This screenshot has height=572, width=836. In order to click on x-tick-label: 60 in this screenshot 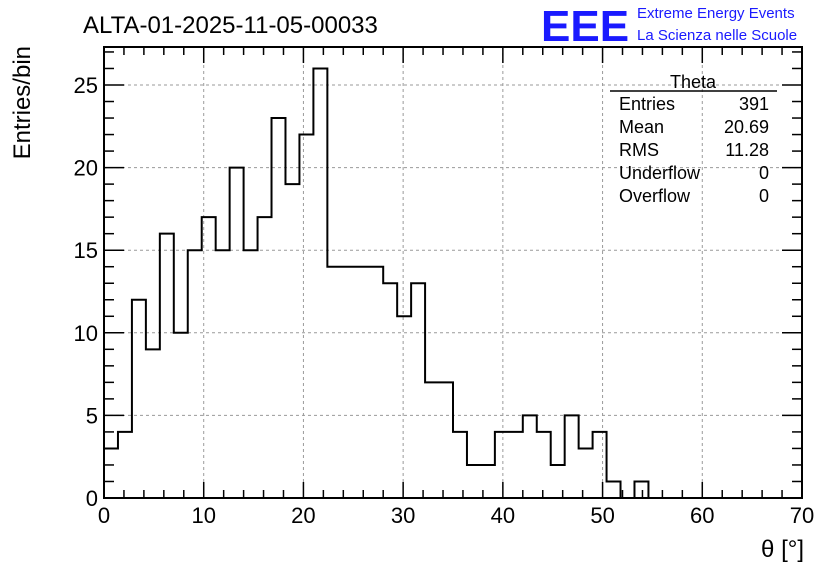, I will do `click(702, 515)`.